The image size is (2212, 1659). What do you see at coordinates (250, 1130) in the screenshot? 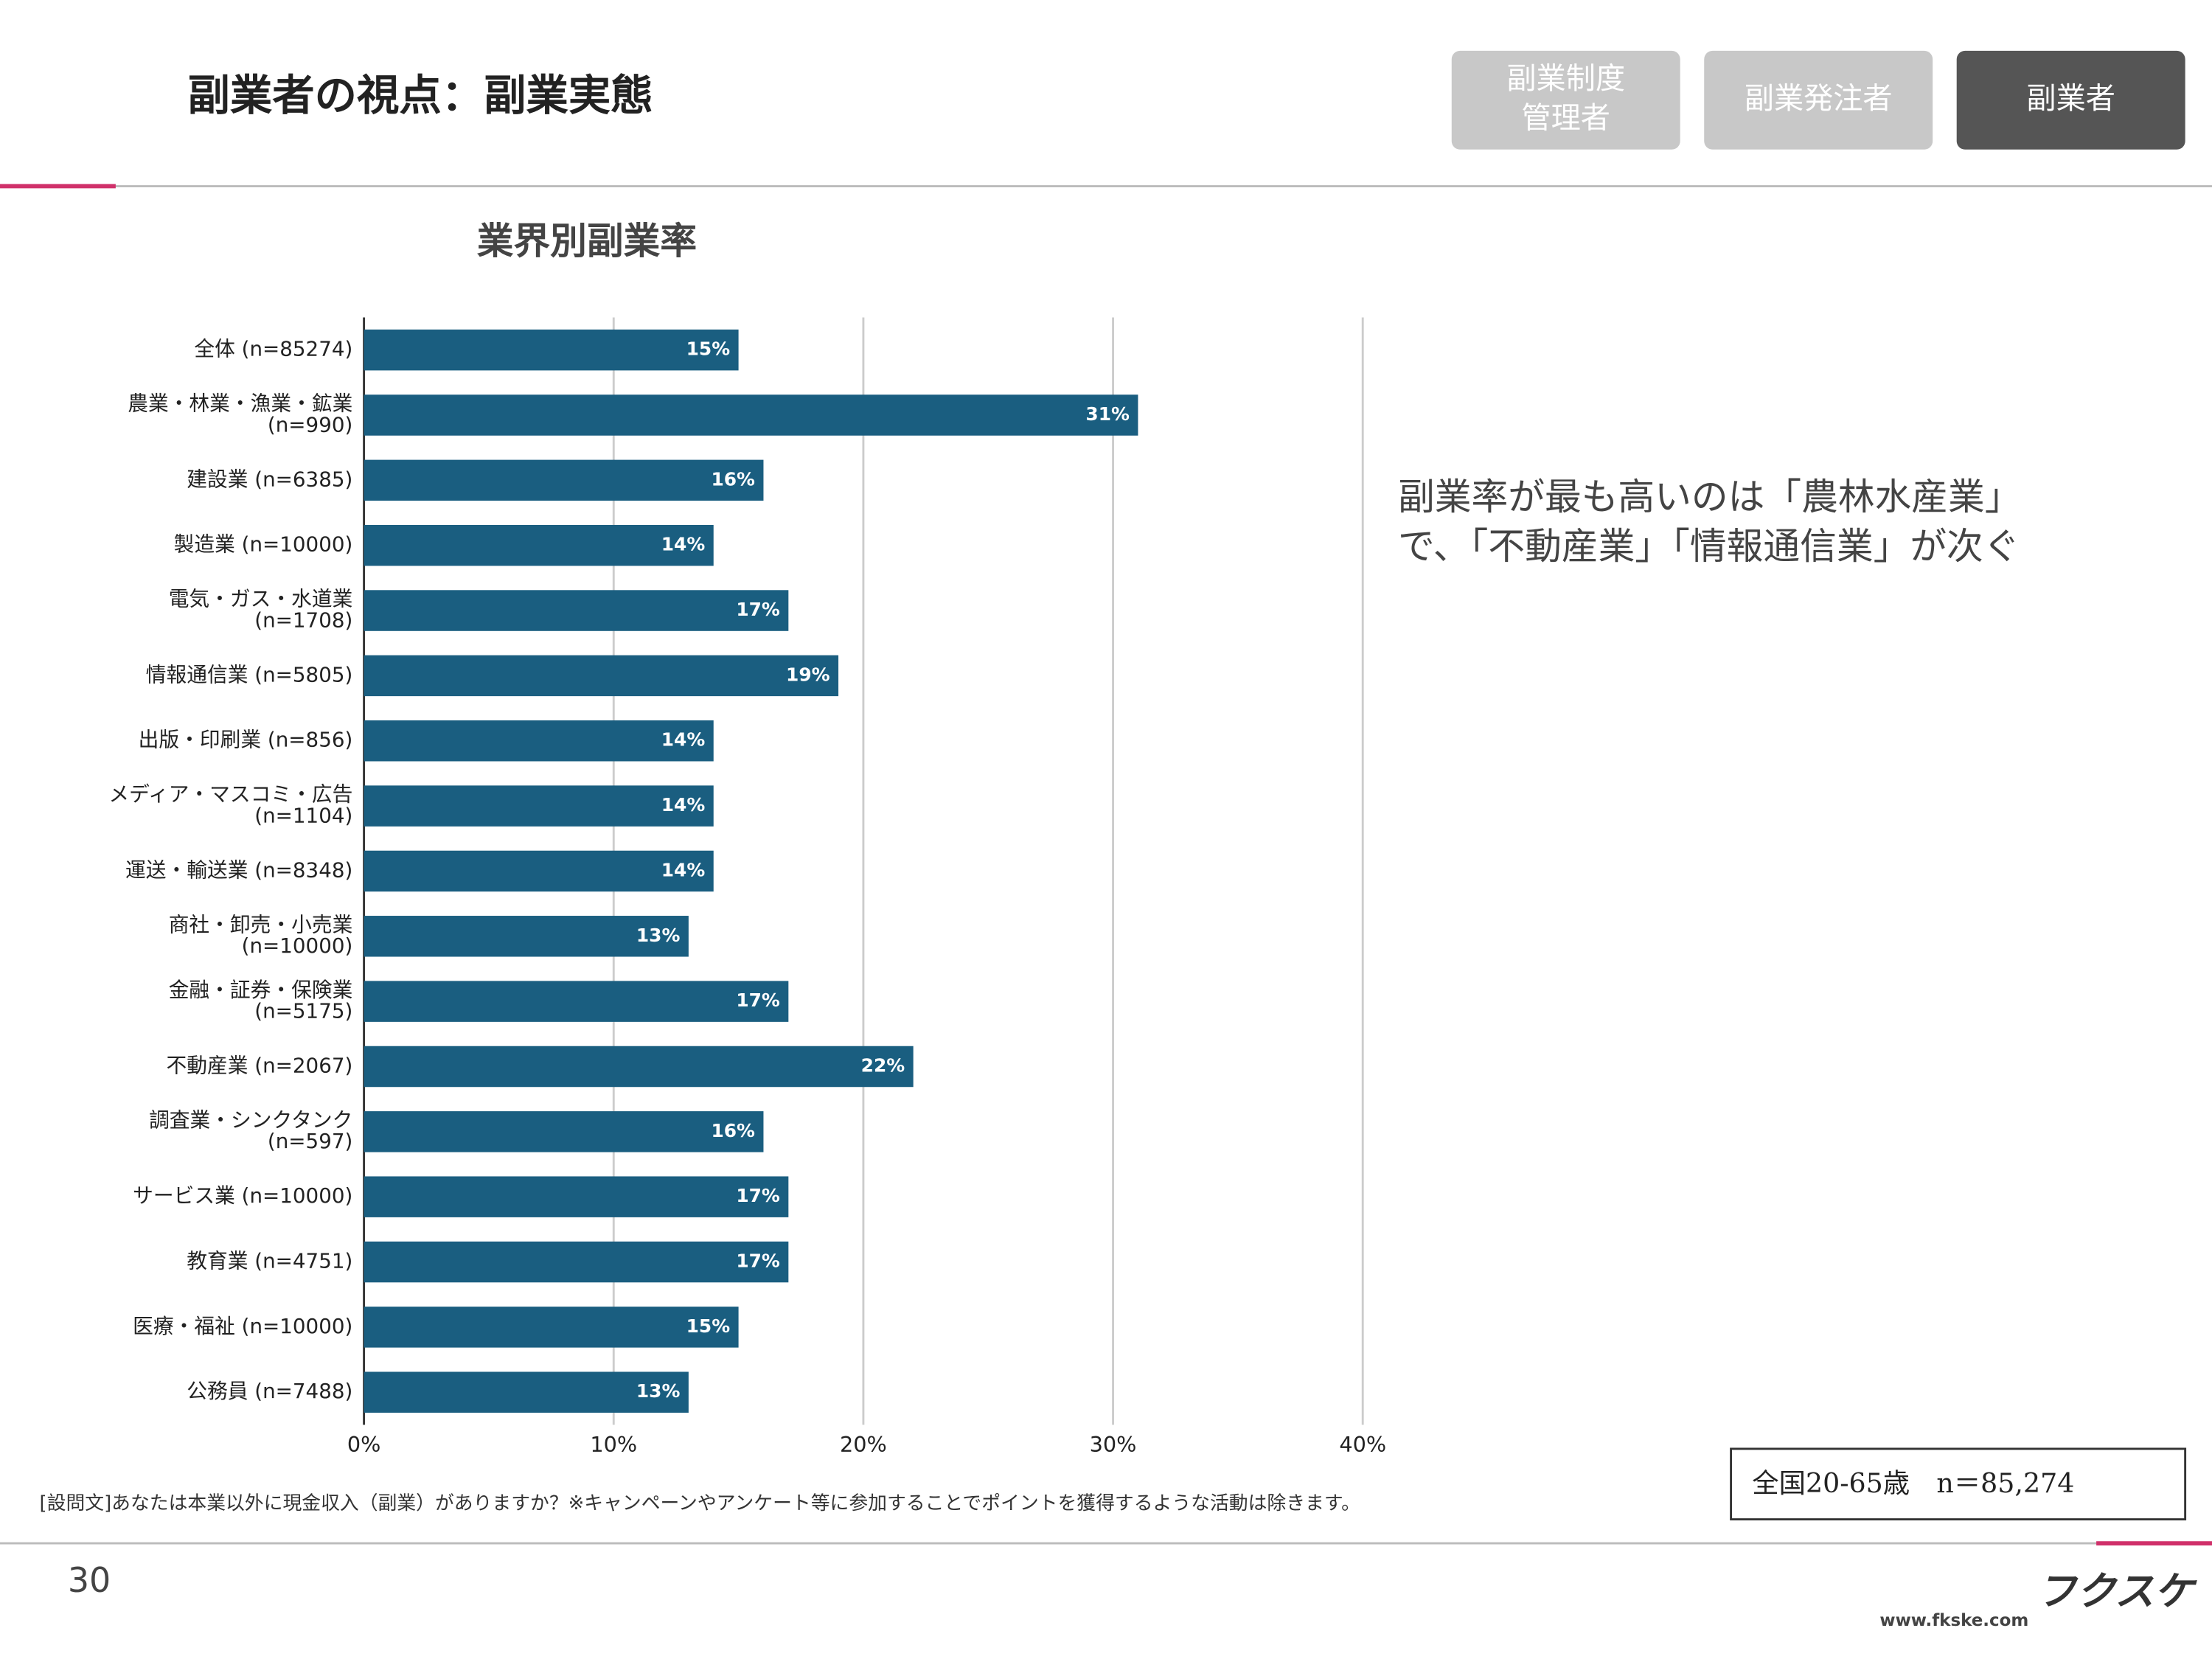
I see `y-tick-label: 調査業・シンクタンク(n=597)` at bounding box center [250, 1130].